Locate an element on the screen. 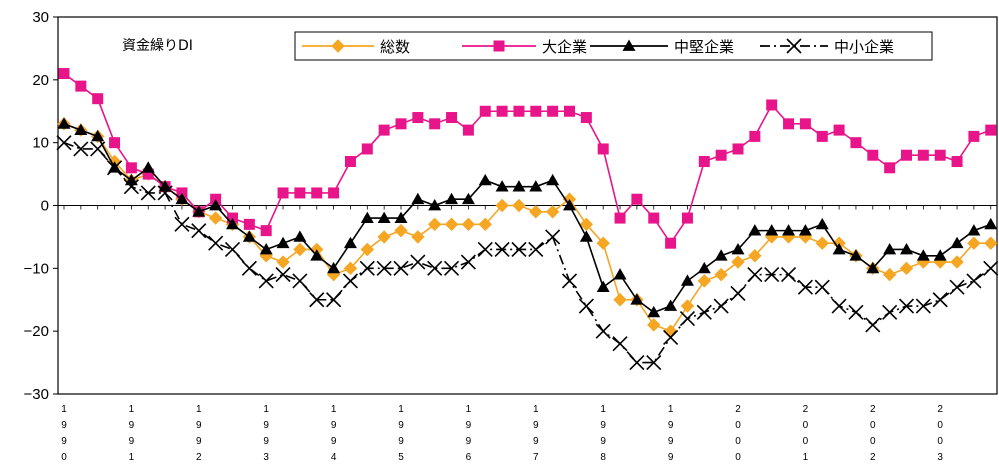 The image size is (999, 475). legend-item: 総数 is located at coordinates (356, 47).